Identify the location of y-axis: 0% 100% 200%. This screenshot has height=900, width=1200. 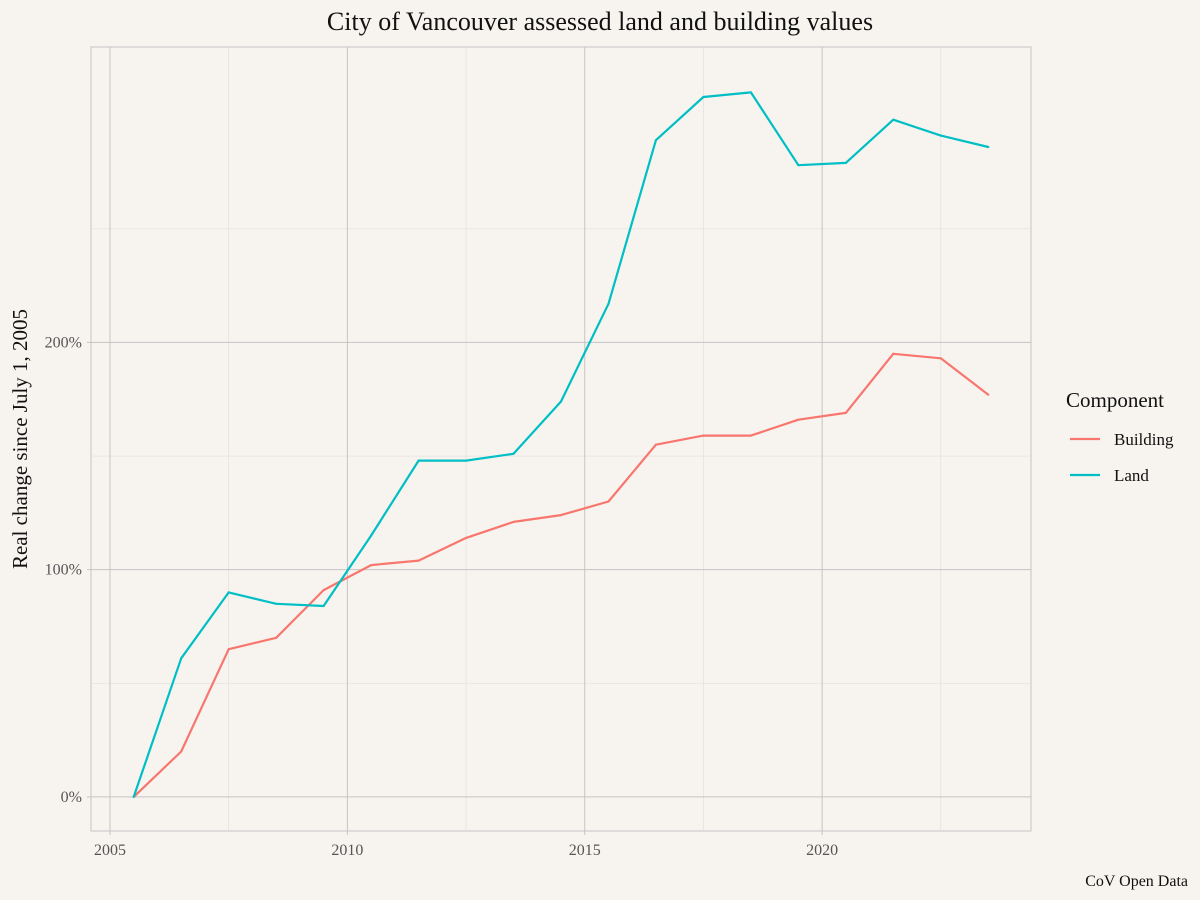
(68, 570).